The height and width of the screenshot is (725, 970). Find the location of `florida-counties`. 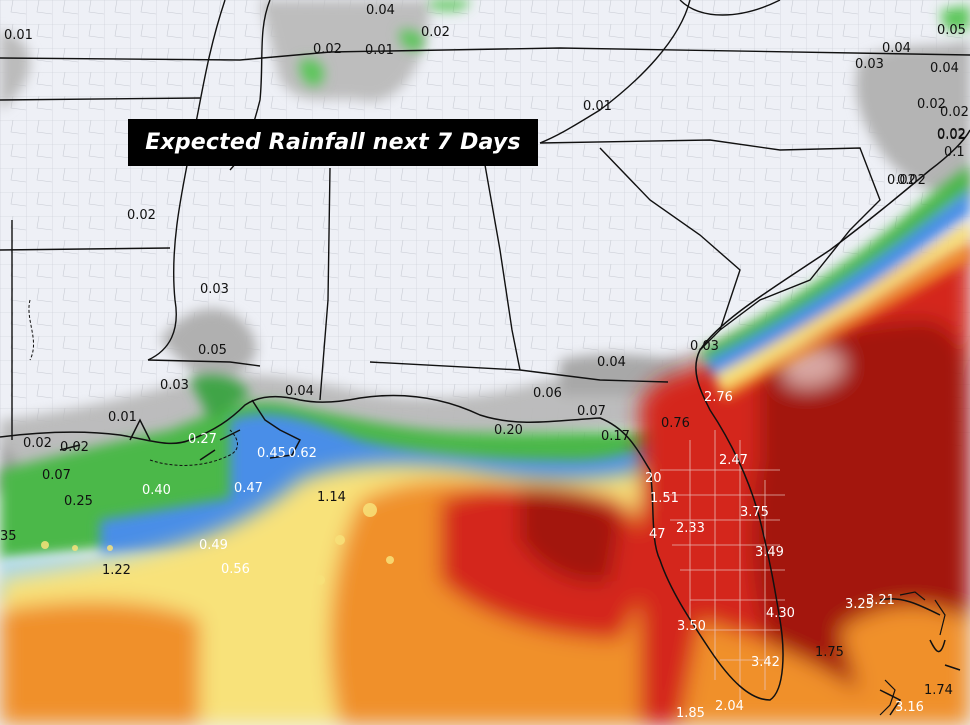

florida-counties is located at coordinates (722, 565).